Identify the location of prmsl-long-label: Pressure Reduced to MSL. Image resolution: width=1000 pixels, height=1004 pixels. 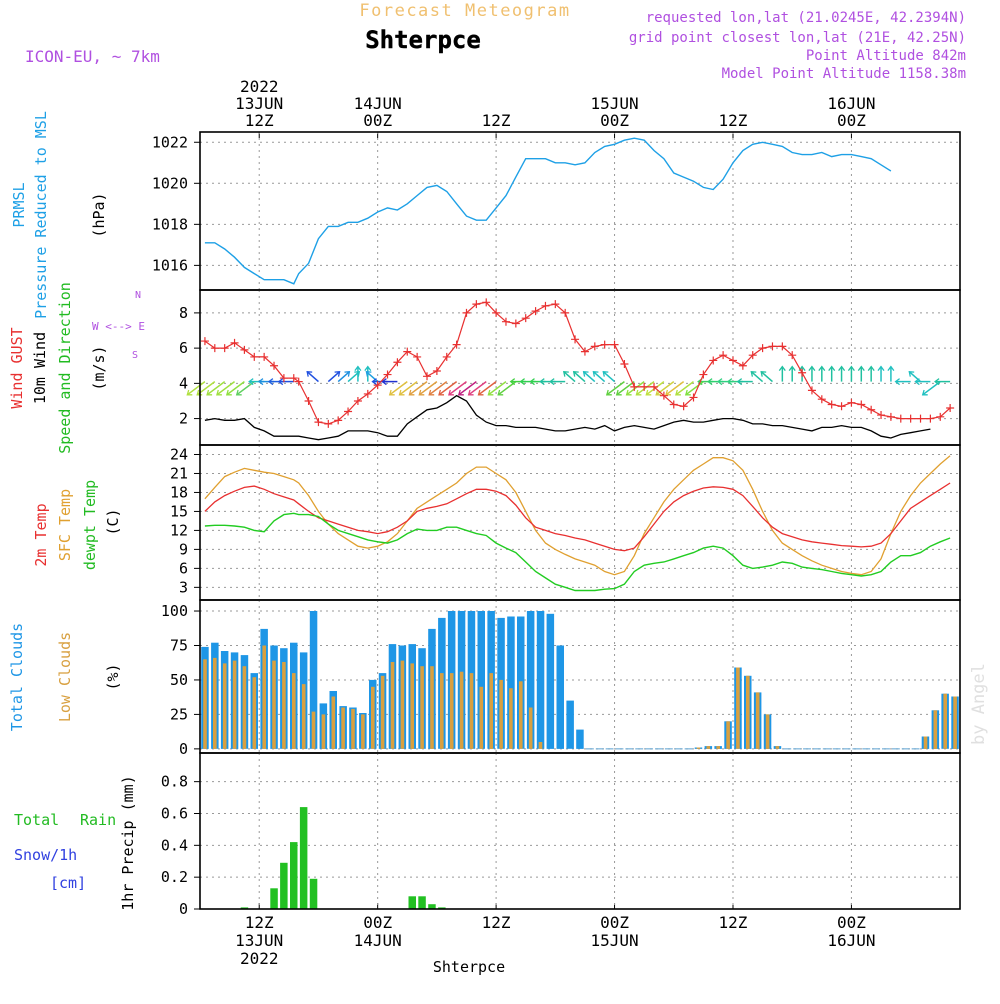
(41, 215).